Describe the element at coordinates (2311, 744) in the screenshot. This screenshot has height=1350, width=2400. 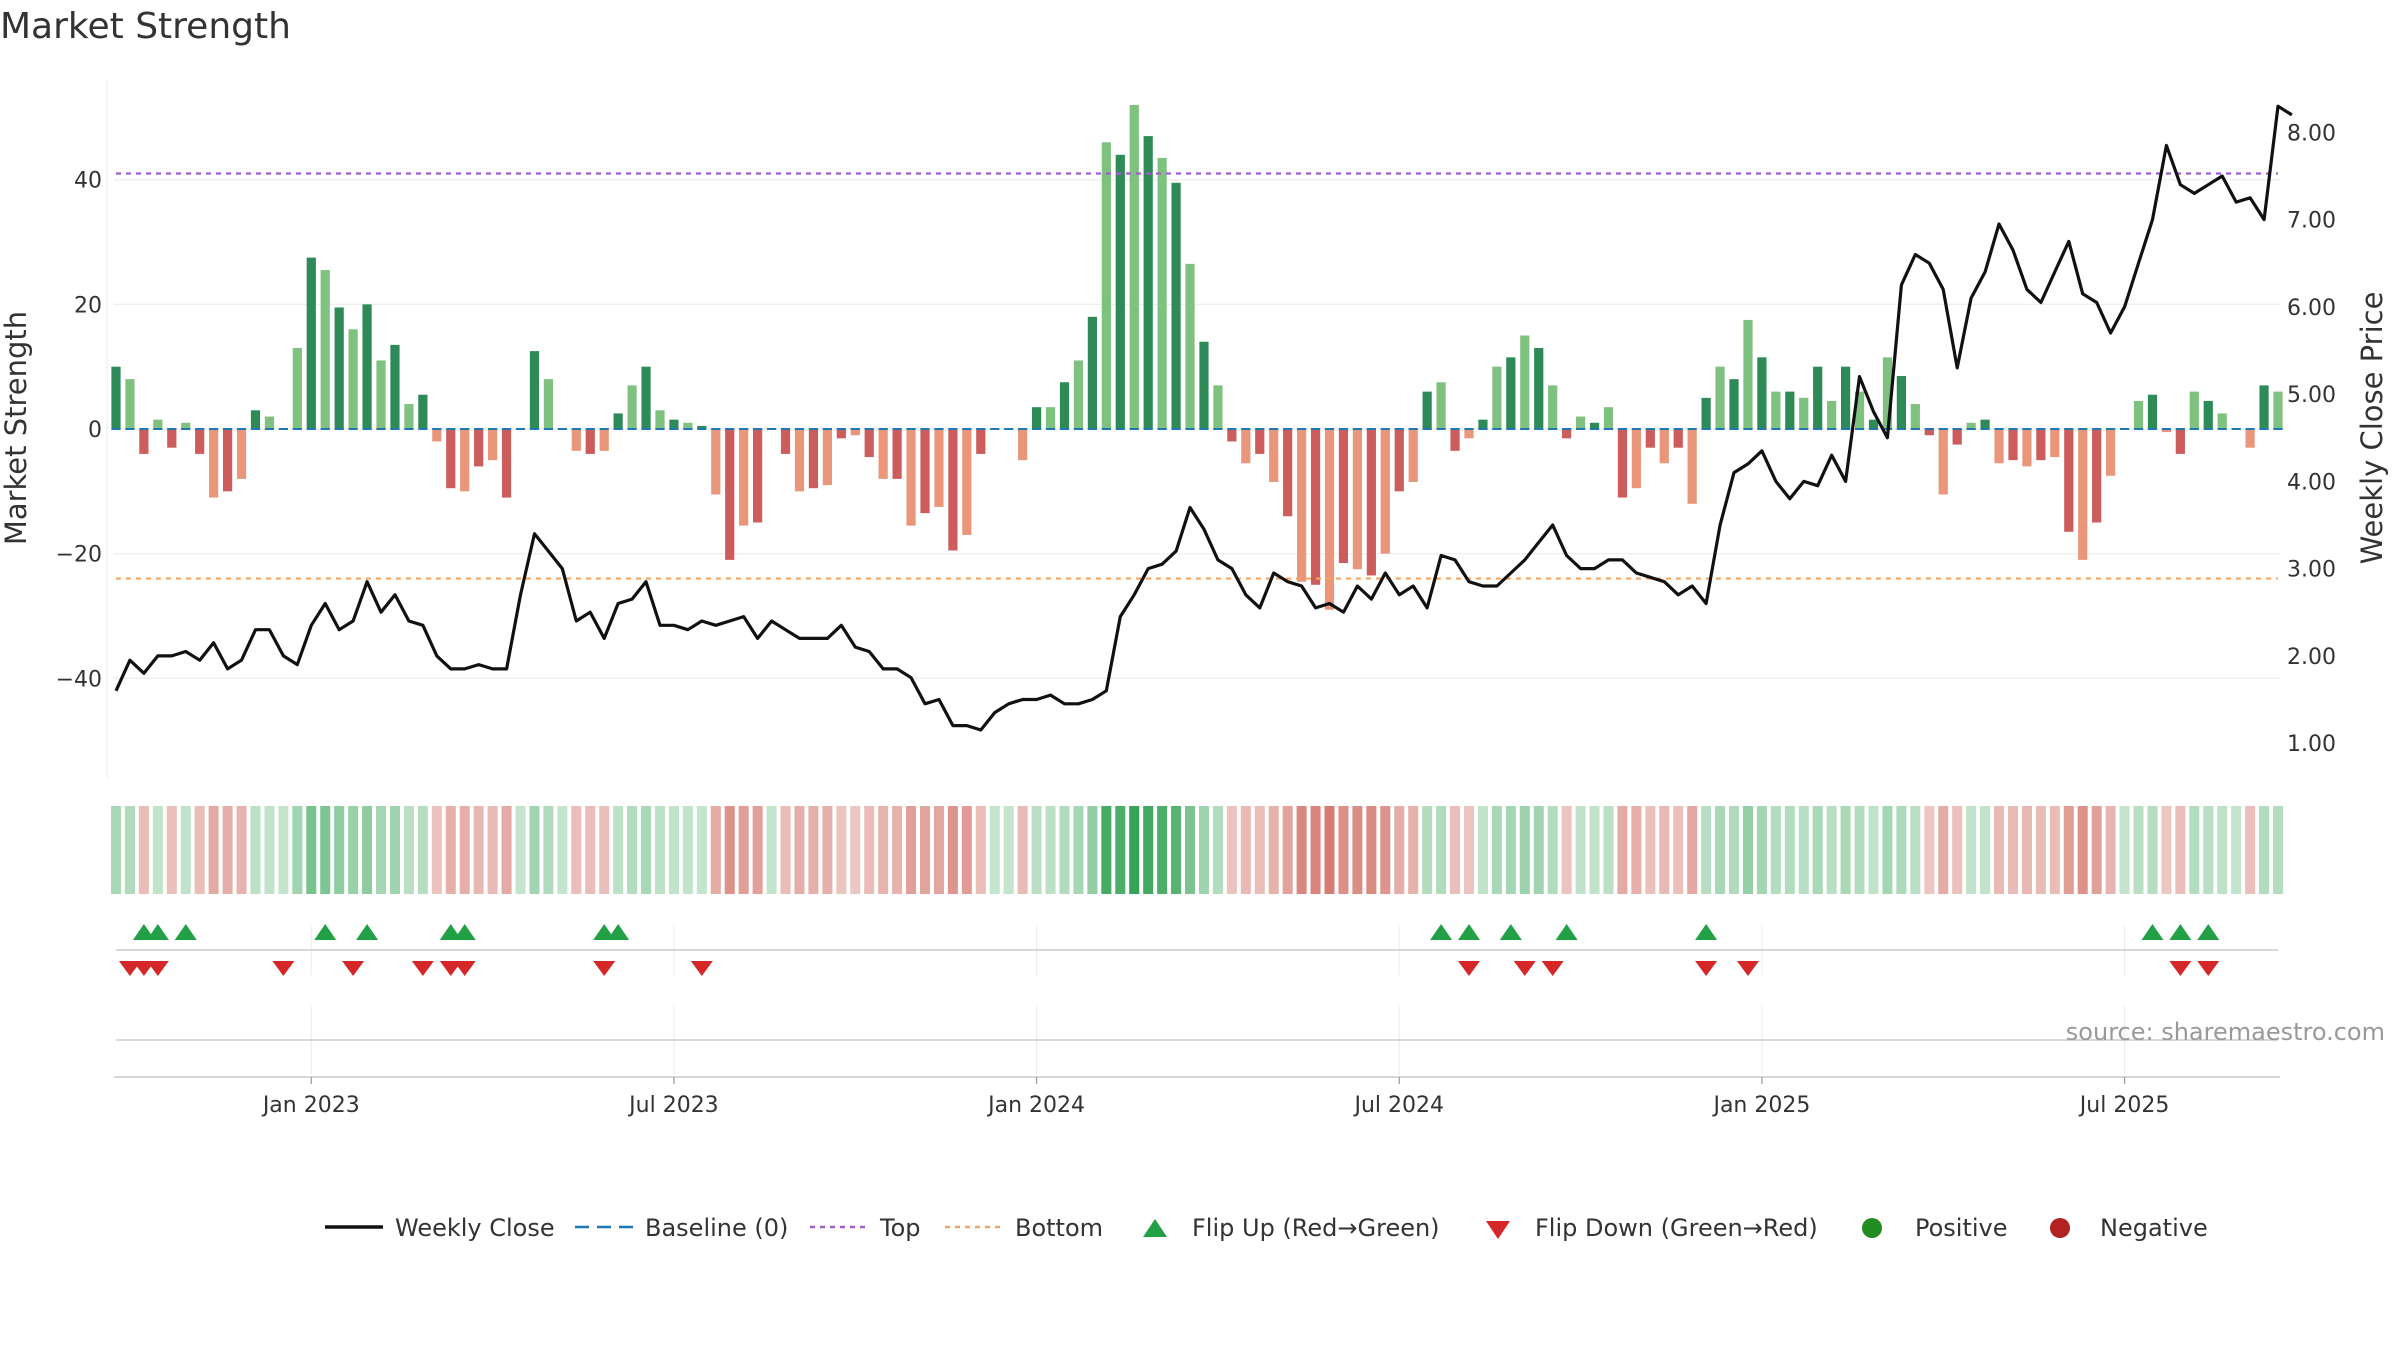
I see `y2-tick-label: 1.00` at that location.